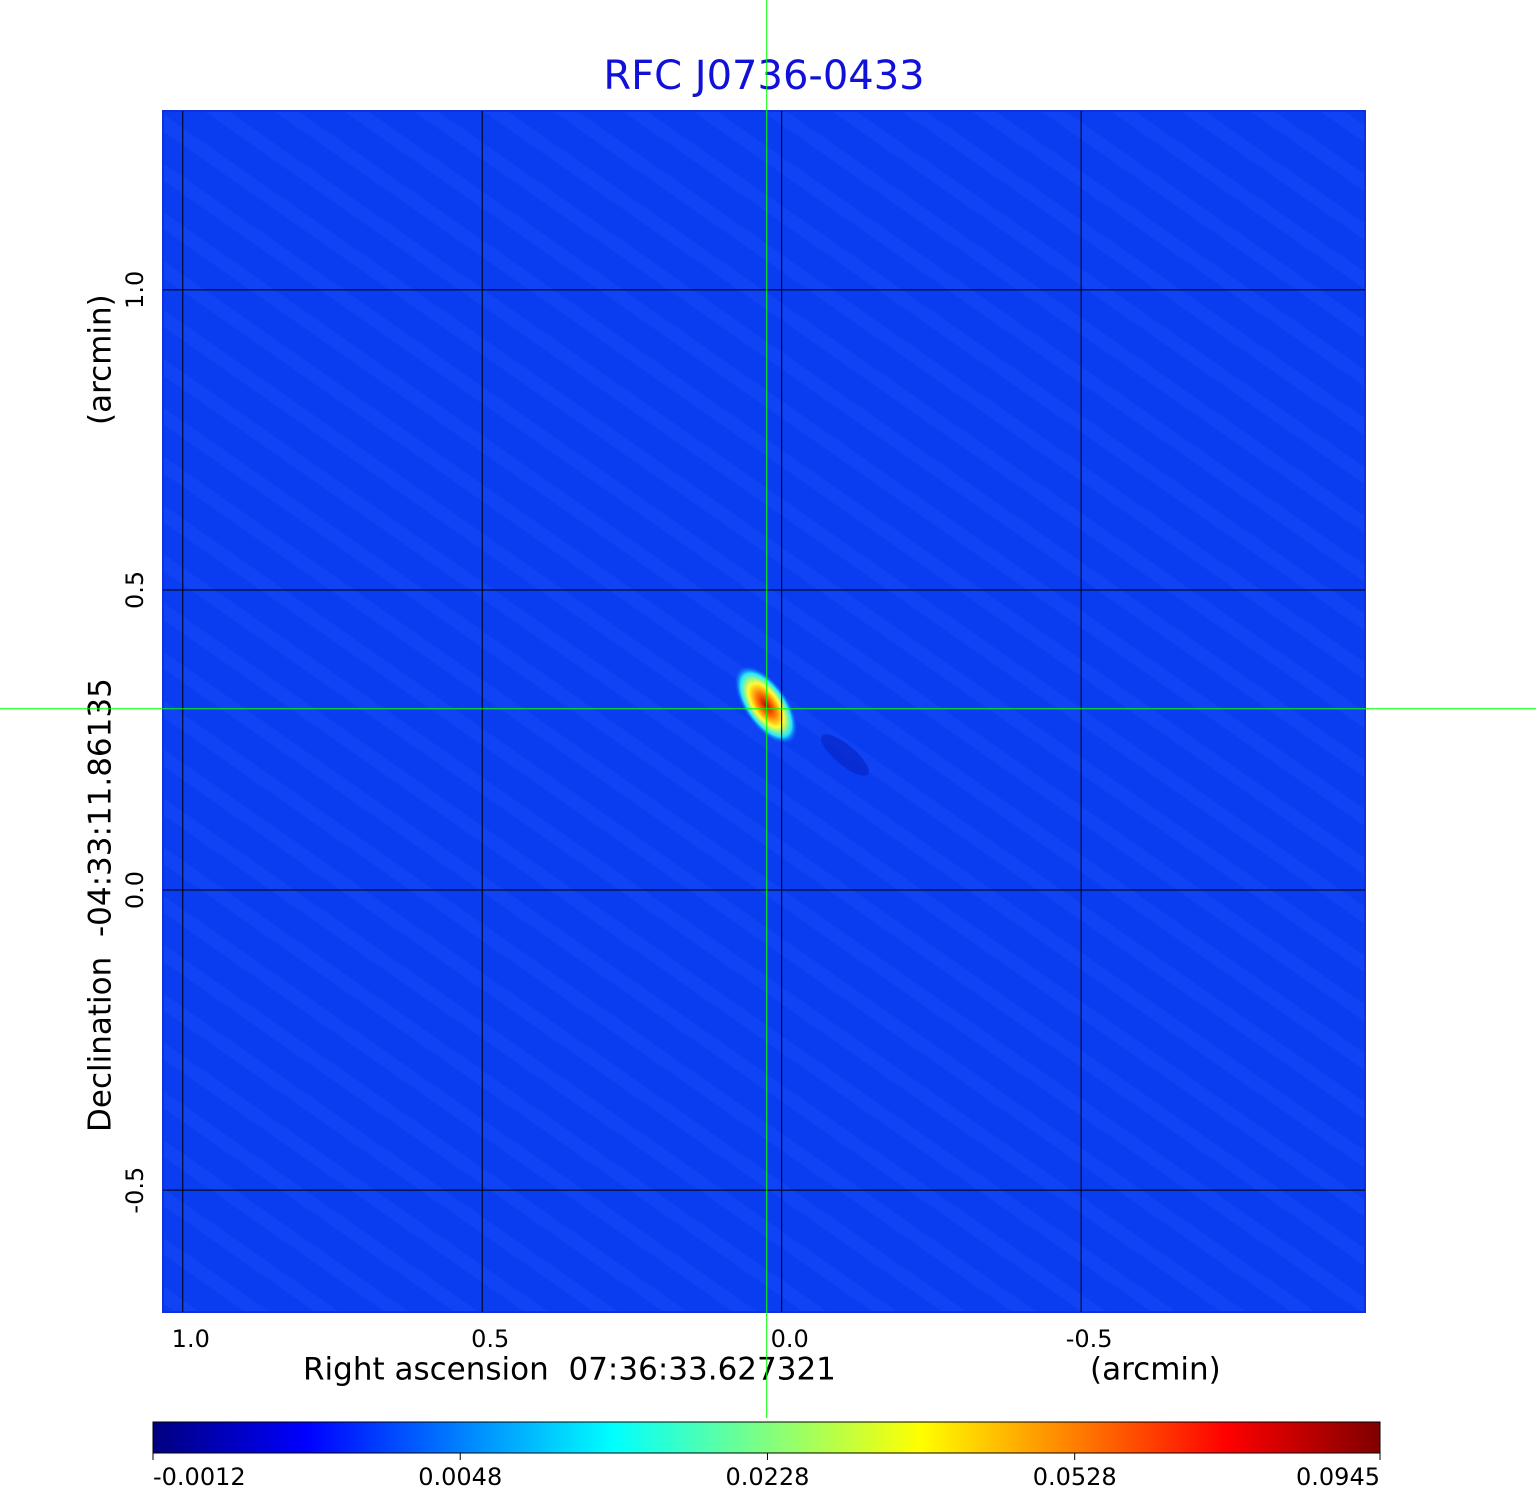 This screenshot has height=1511, width=1536. Describe the element at coordinates (135, 890) in the screenshot. I see `y-tick-label: 0.0` at that location.